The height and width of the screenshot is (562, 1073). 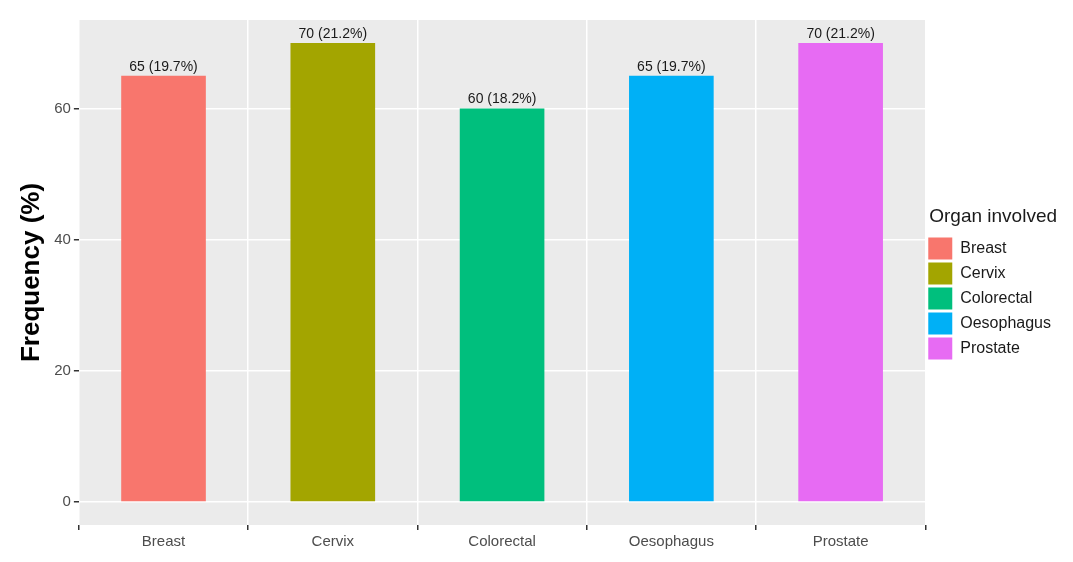 I want to click on legend-label: Prostate, so click(x=990, y=347).